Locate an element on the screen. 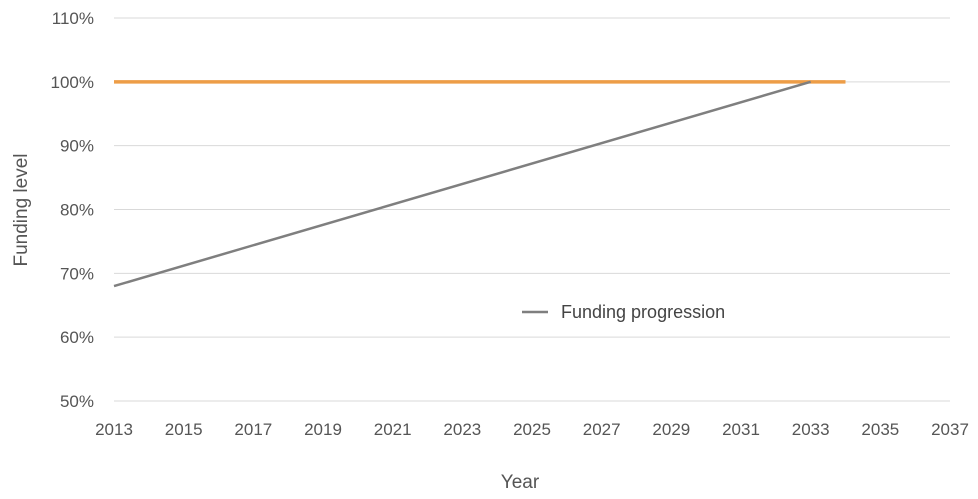  y-axis-ticks: 50% 60% 70% 80% 90% 100% 110% is located at coordinates (72, 210).